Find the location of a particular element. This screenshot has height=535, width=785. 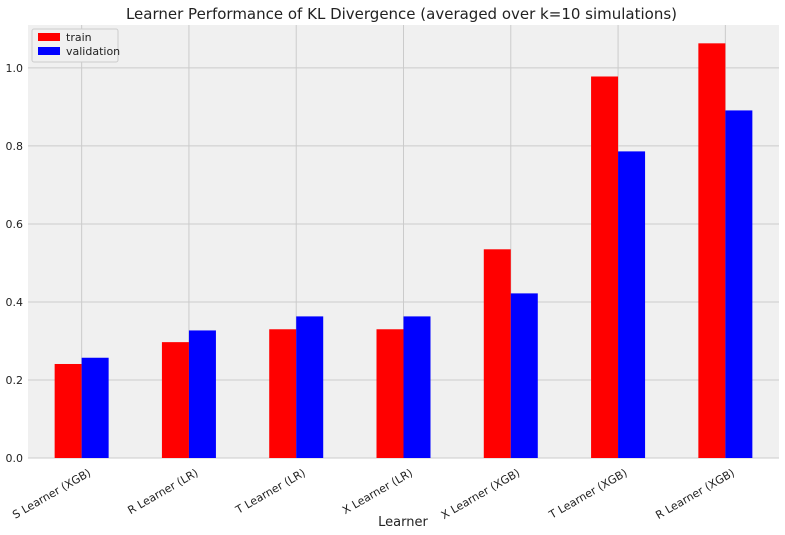

y-tick-label: 0.0 is located at coordinates (15, 458).